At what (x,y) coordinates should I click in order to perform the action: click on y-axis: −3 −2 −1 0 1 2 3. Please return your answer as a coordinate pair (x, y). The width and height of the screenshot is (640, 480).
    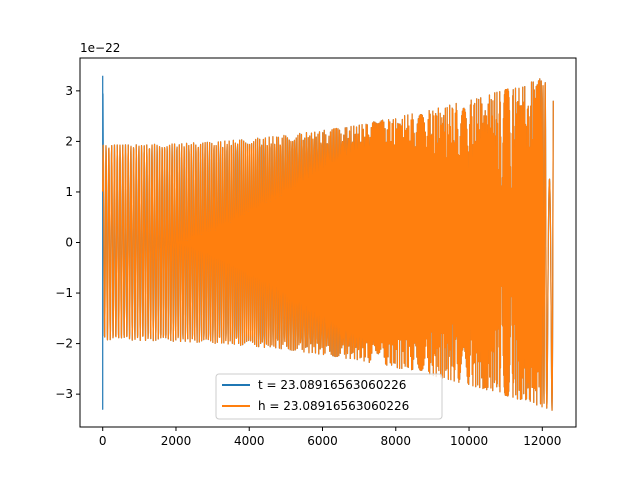
    Looking at the image, I should click on (67, 242).